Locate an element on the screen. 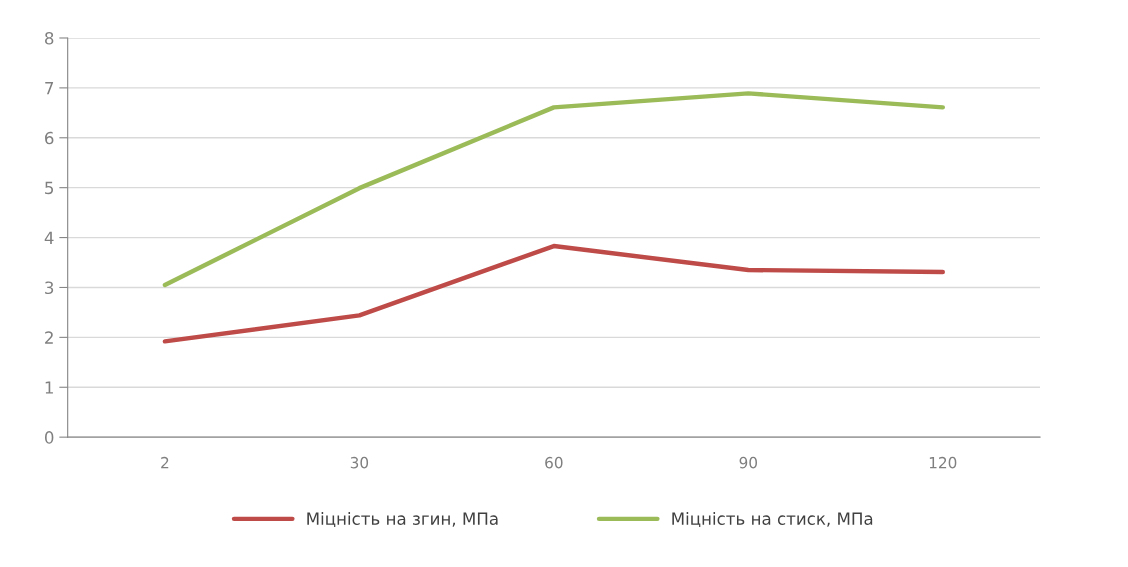 The width and height of the screenshot is (1128, 567). y-tick-label: 5 is located at coordinates (49, 188).